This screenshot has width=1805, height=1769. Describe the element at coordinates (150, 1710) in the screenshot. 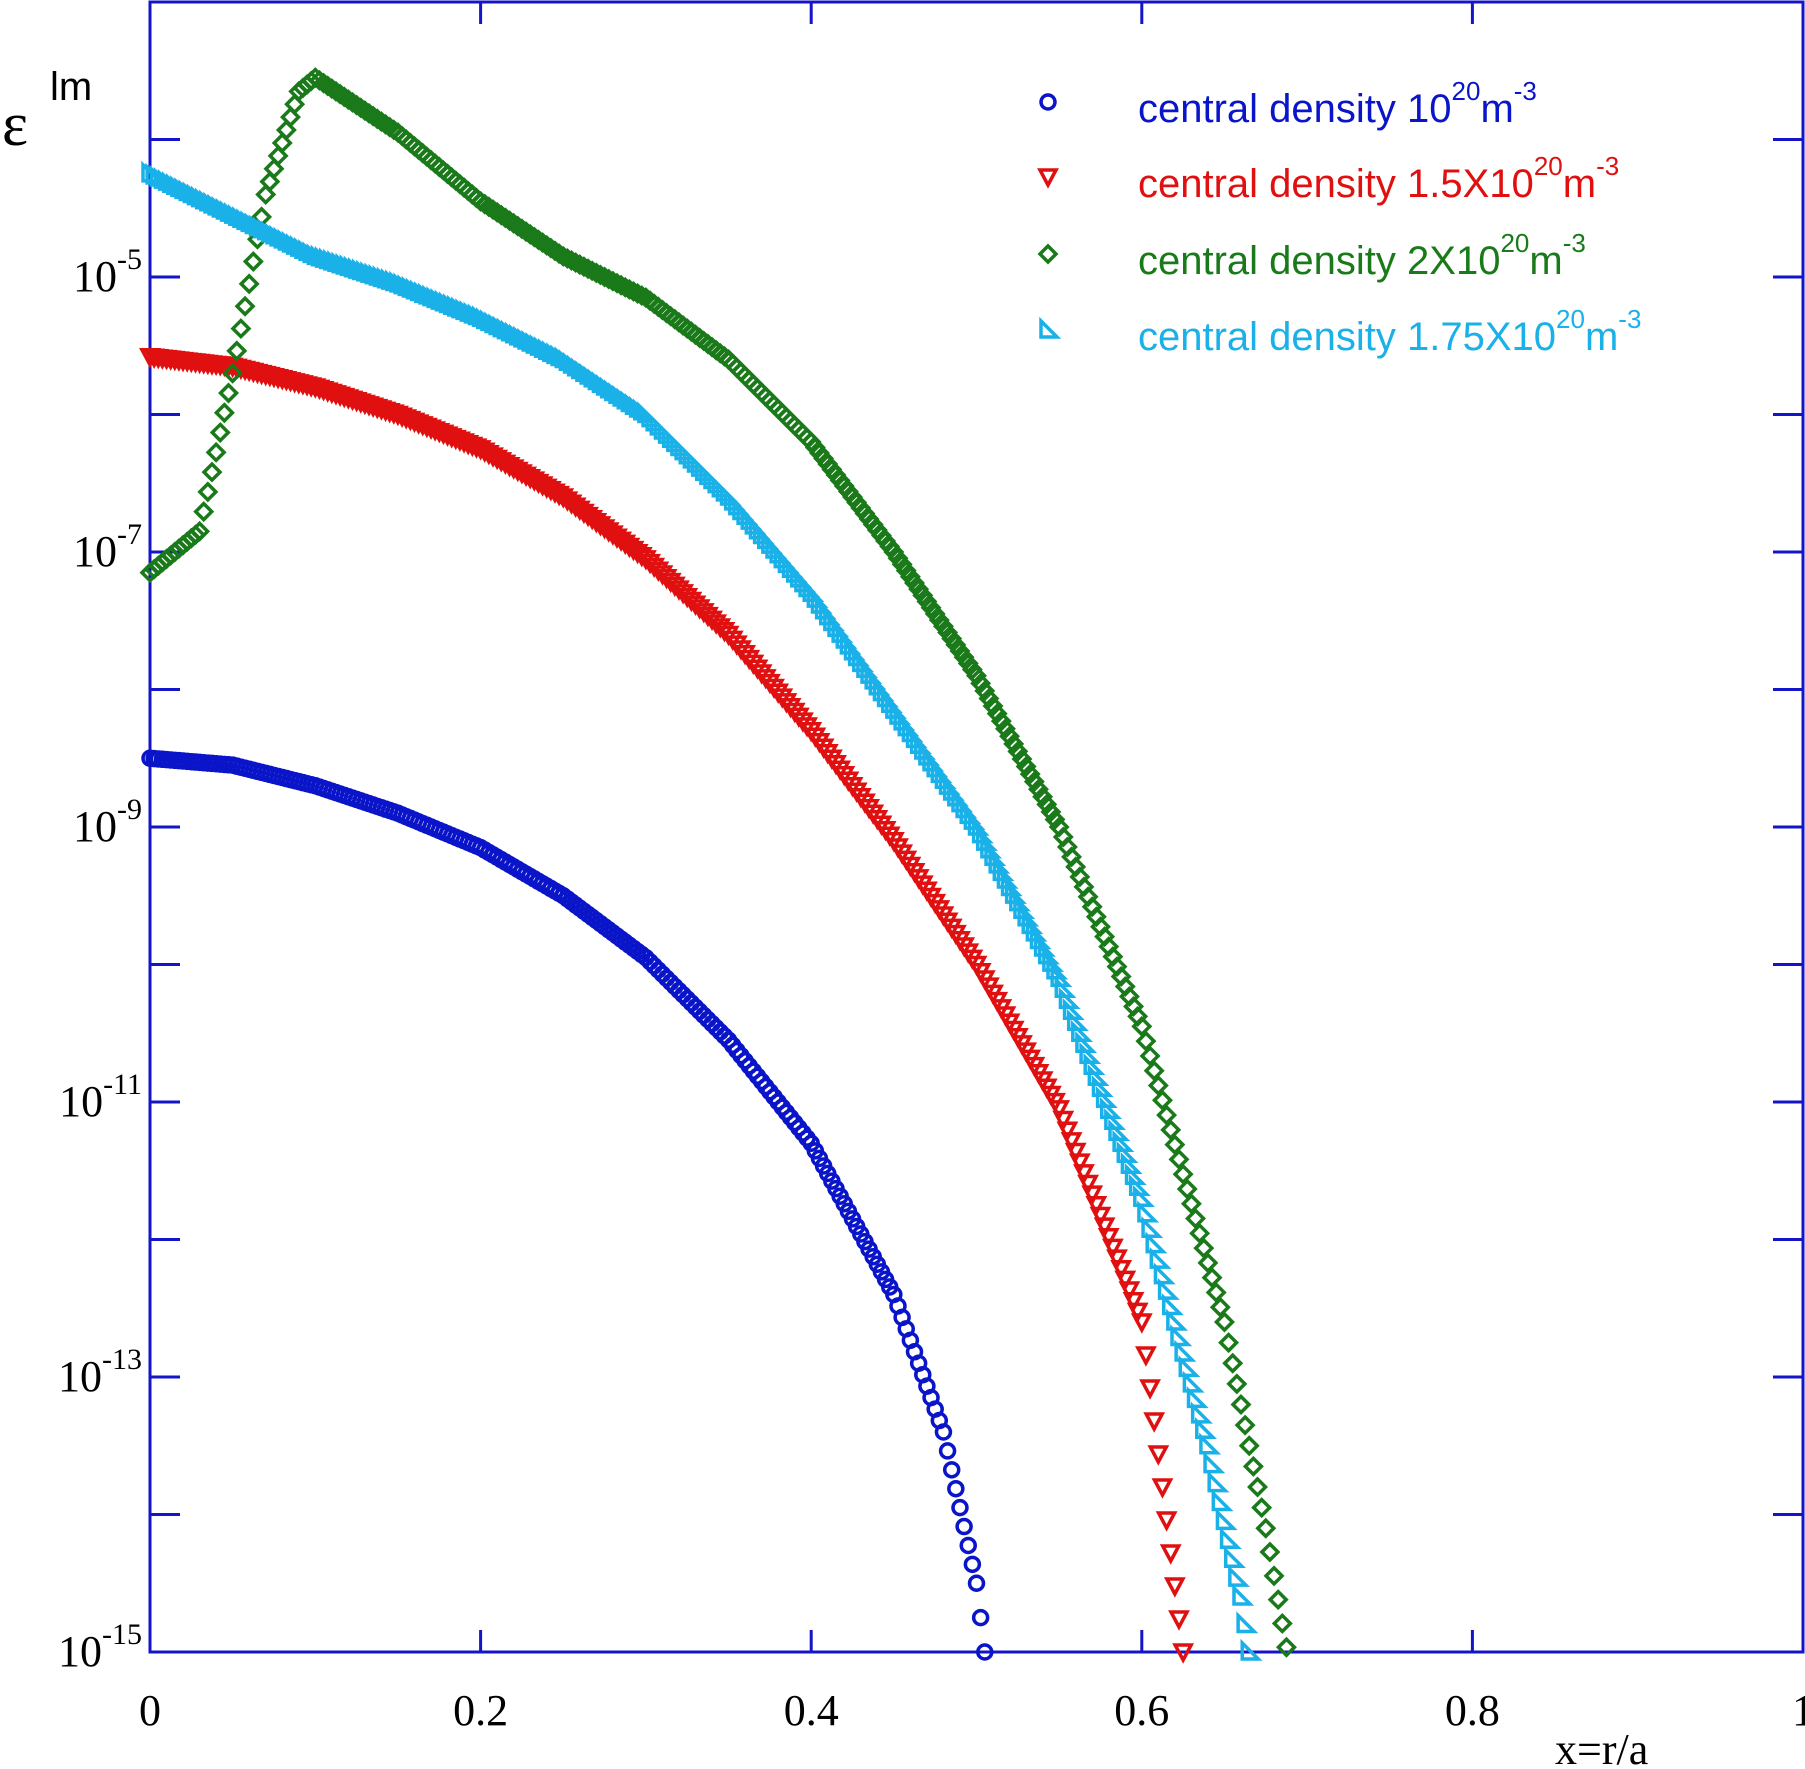

I see `x-tick-label: 0` at that location.